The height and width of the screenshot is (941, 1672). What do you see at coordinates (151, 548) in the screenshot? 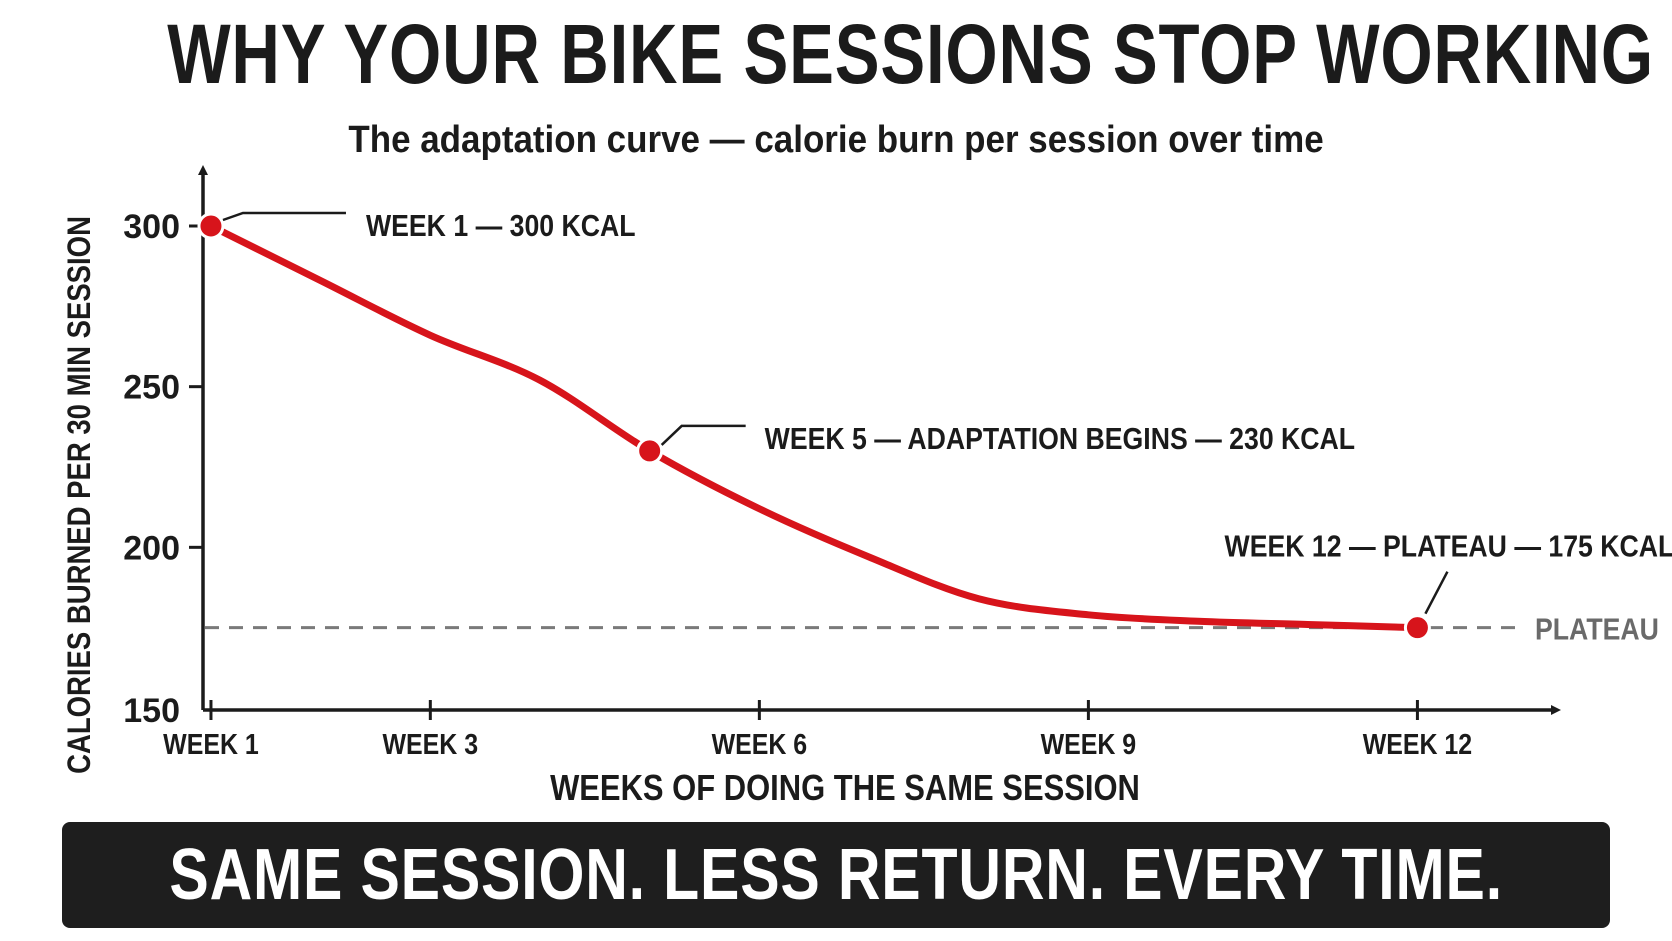
I see `y-tick-label: 200` at bounding box center [151, 548].